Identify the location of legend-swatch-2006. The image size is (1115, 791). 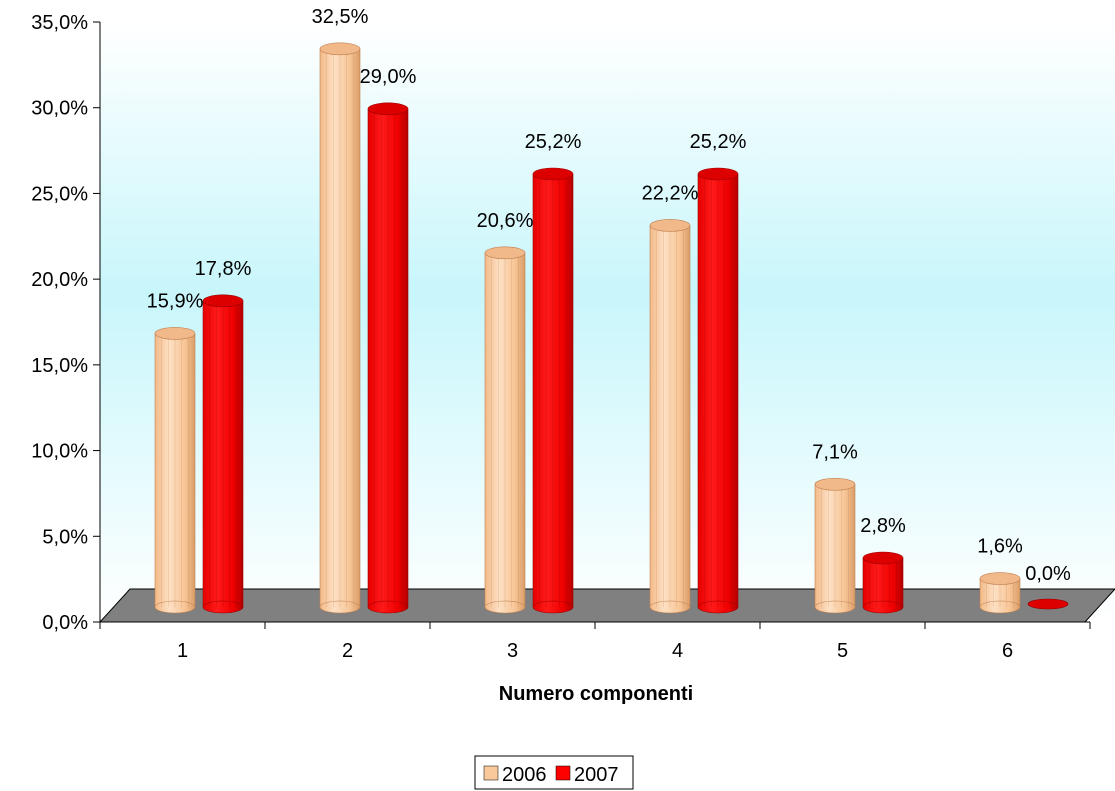
(491, 773).